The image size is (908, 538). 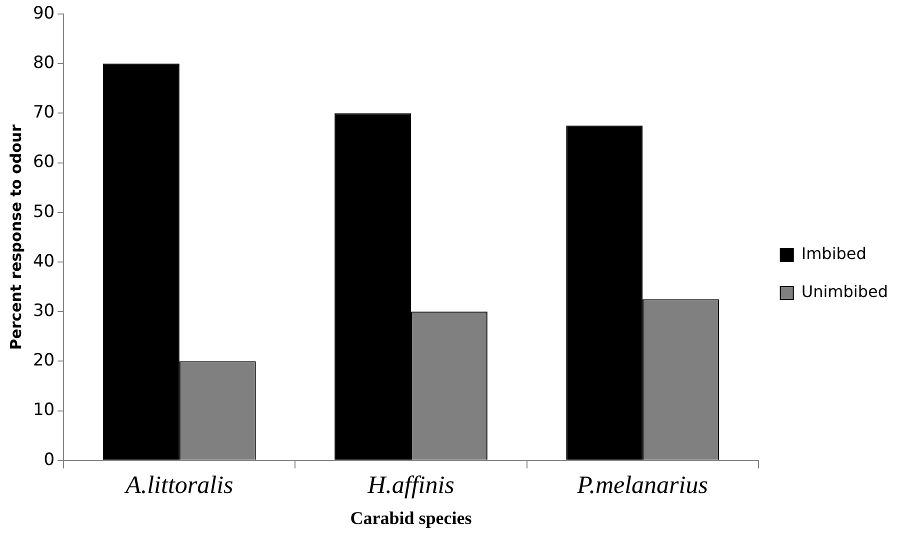 I want to click on y-tick-label: 90, so click(x=43, y=13).